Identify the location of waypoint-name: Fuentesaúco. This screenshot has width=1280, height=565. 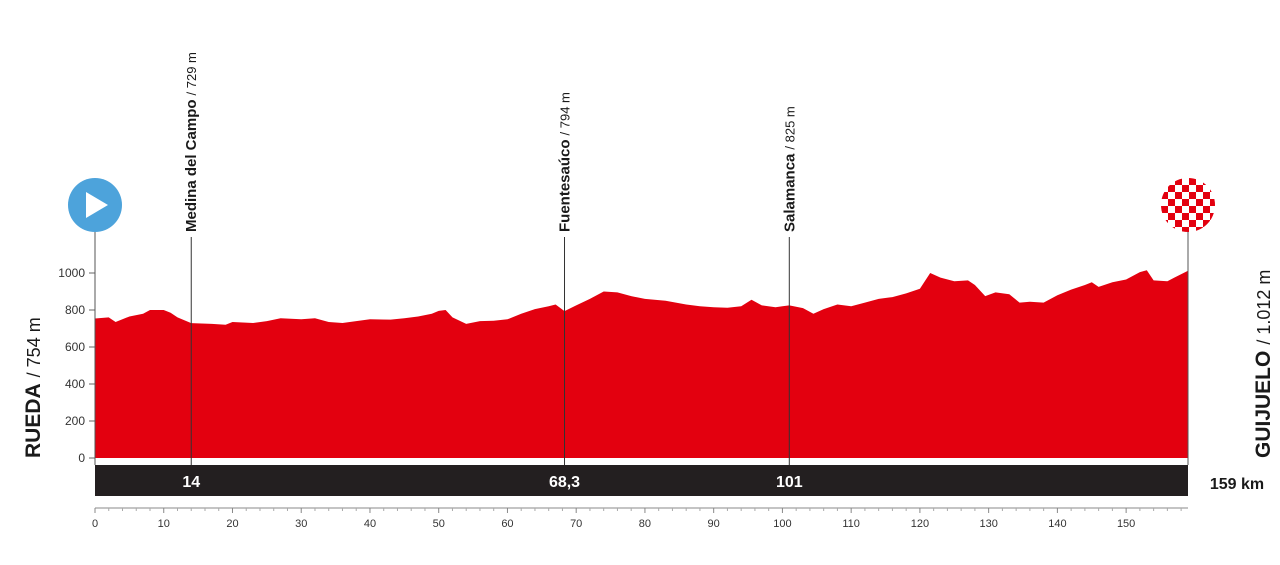
(565, 185).